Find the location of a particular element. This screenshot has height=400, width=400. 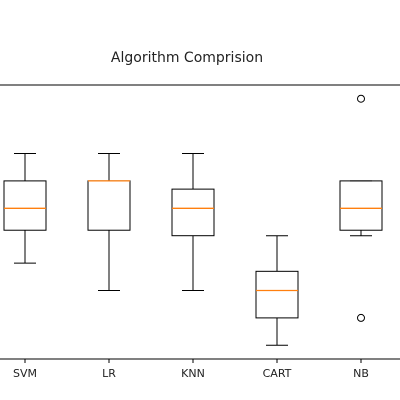

box-group-nb is located at coordinates (361, 208).